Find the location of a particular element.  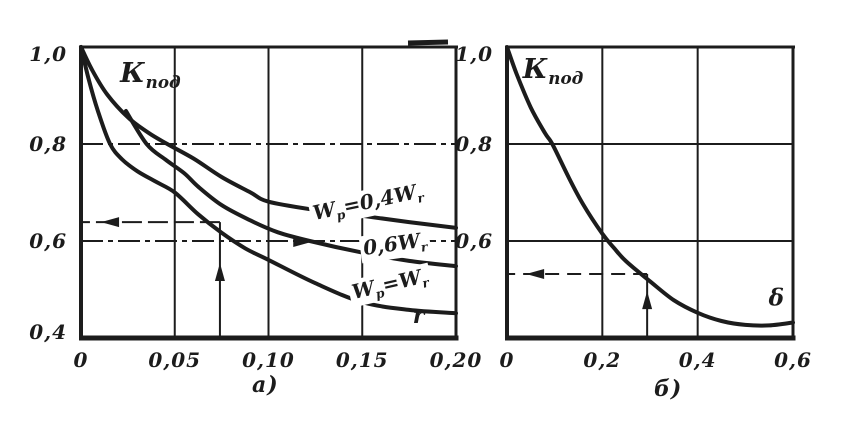

label-text: r is located at coordinates (418, 316).